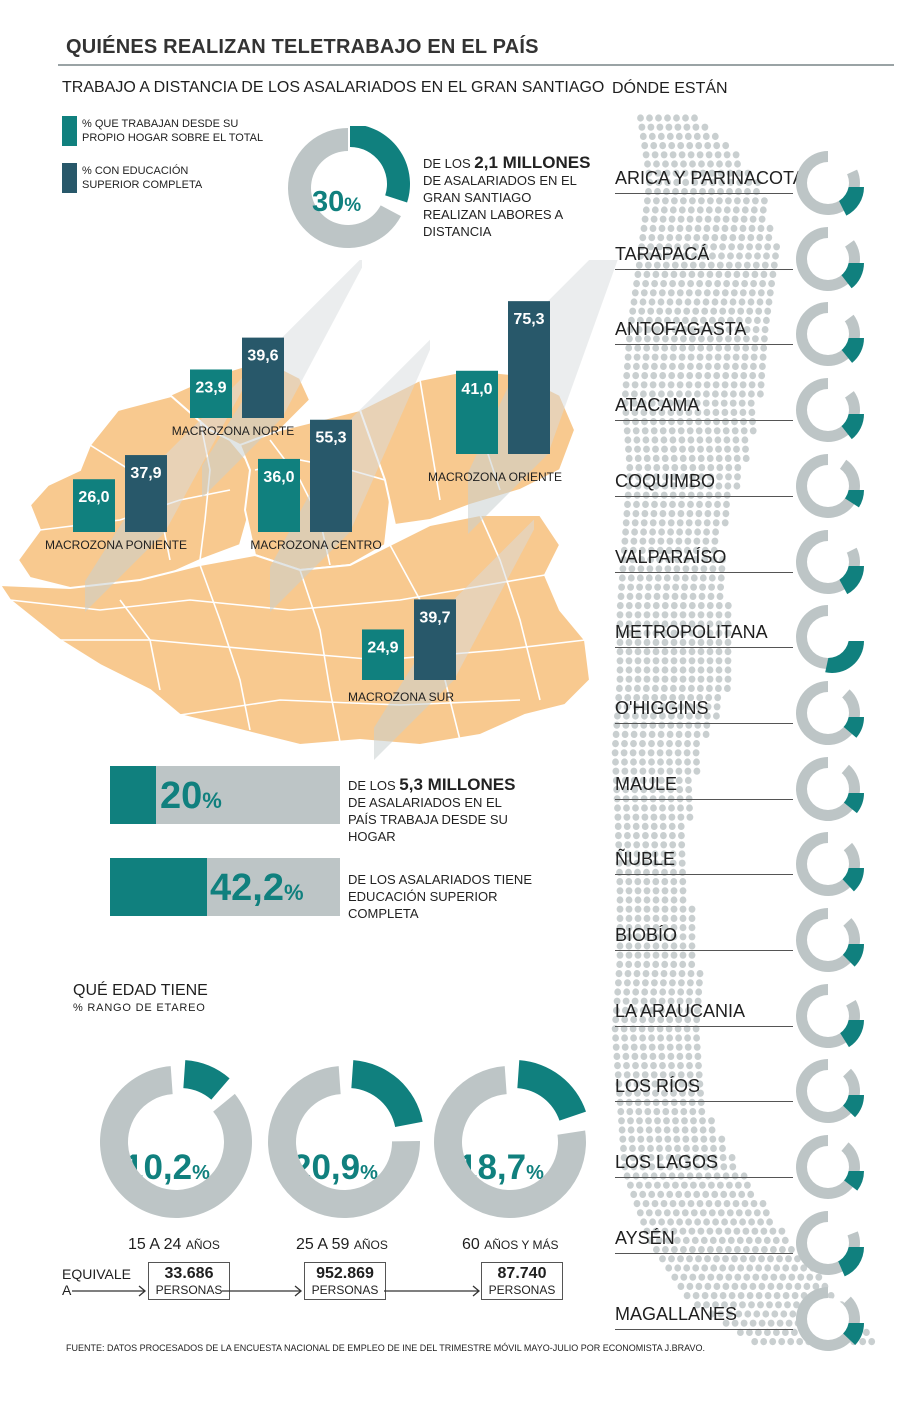 This screenshot has width=900, height=1426. What do you see at coordinates (174, 1244) in the screenshot?
I see `age-range-label: 15 A 24 AÑOS` at bounding box center [174, 1244].